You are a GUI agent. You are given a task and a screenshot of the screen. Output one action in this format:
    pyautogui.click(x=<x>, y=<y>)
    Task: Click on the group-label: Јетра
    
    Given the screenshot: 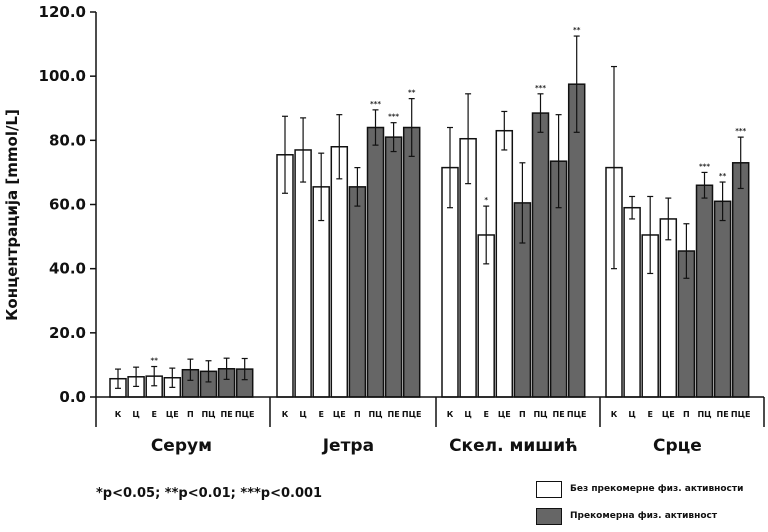 What is the action you would take?
    pyautogui.click(x=348, y=446)
    